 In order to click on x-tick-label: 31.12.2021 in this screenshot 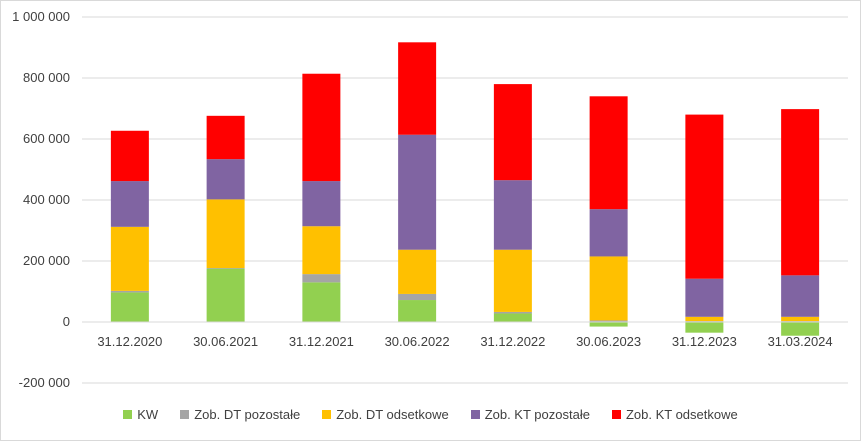, I will do `click(321, 341)`.